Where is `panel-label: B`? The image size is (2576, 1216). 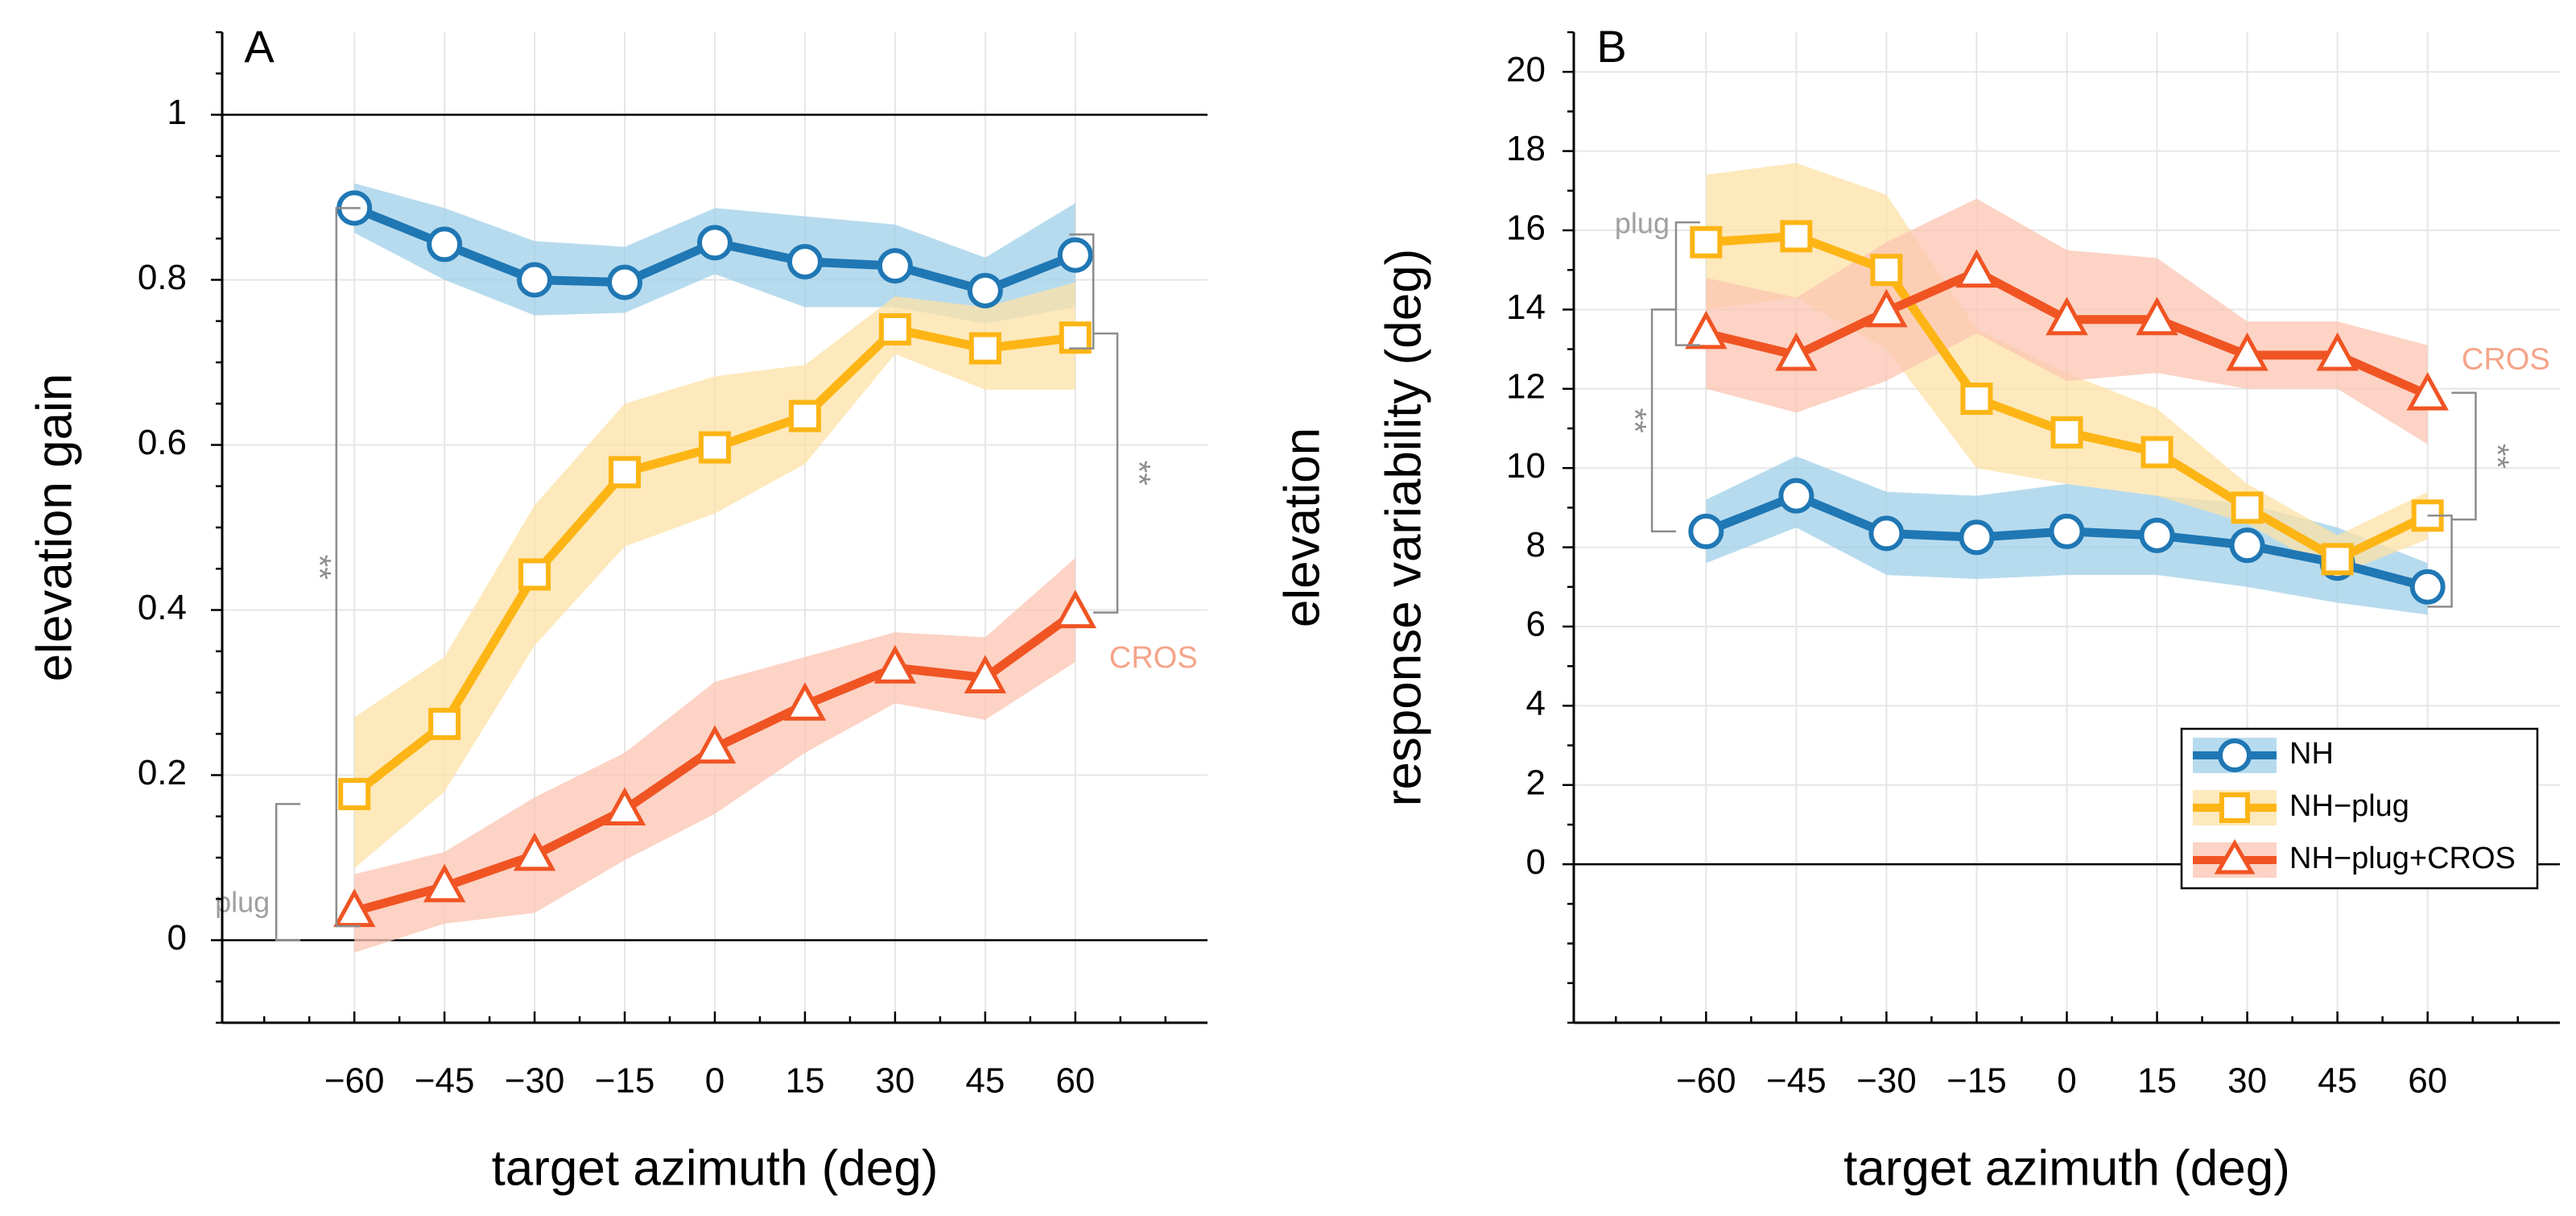 panel-label: B is located at coordinates (1611, 46).